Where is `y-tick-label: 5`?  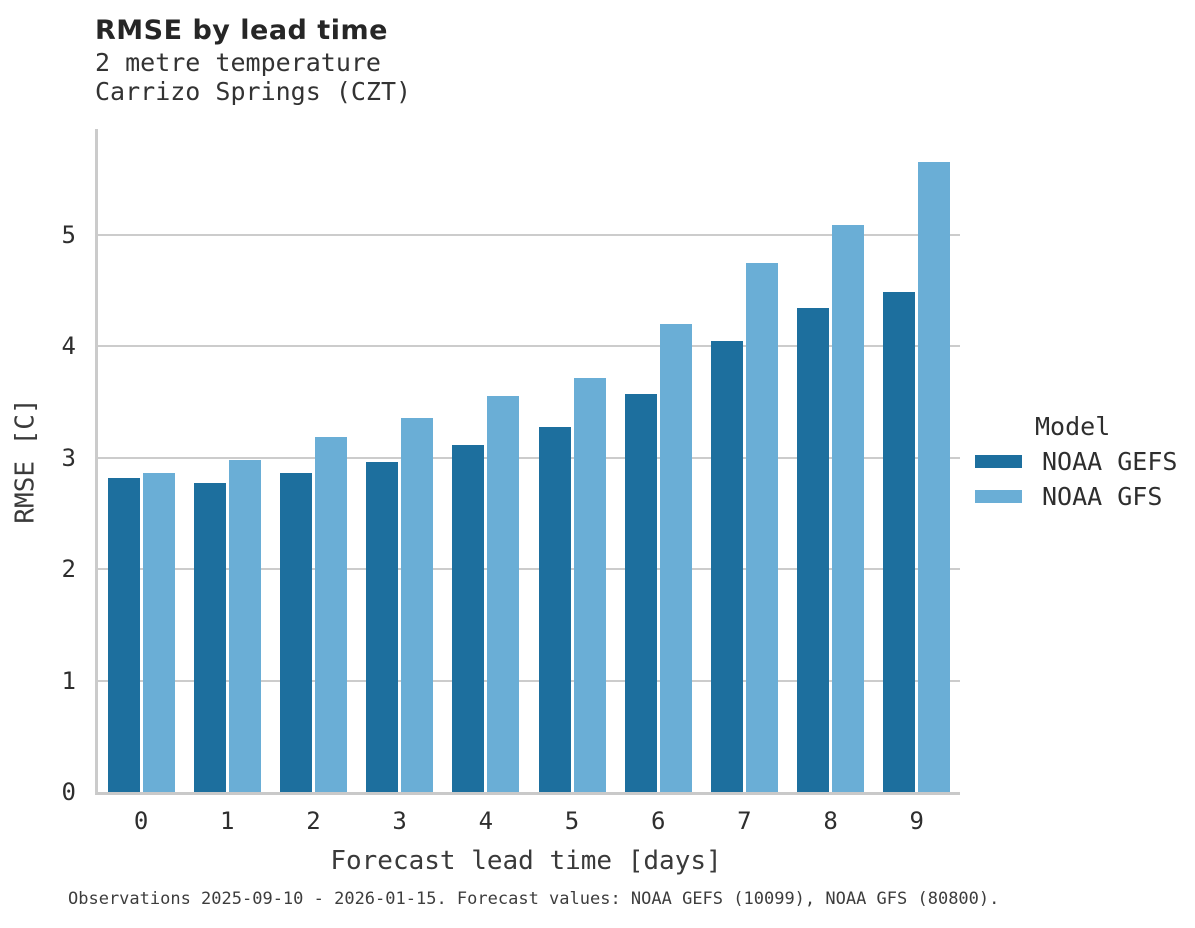 y-tick-label: 5 is located at coordinates (68, 234).